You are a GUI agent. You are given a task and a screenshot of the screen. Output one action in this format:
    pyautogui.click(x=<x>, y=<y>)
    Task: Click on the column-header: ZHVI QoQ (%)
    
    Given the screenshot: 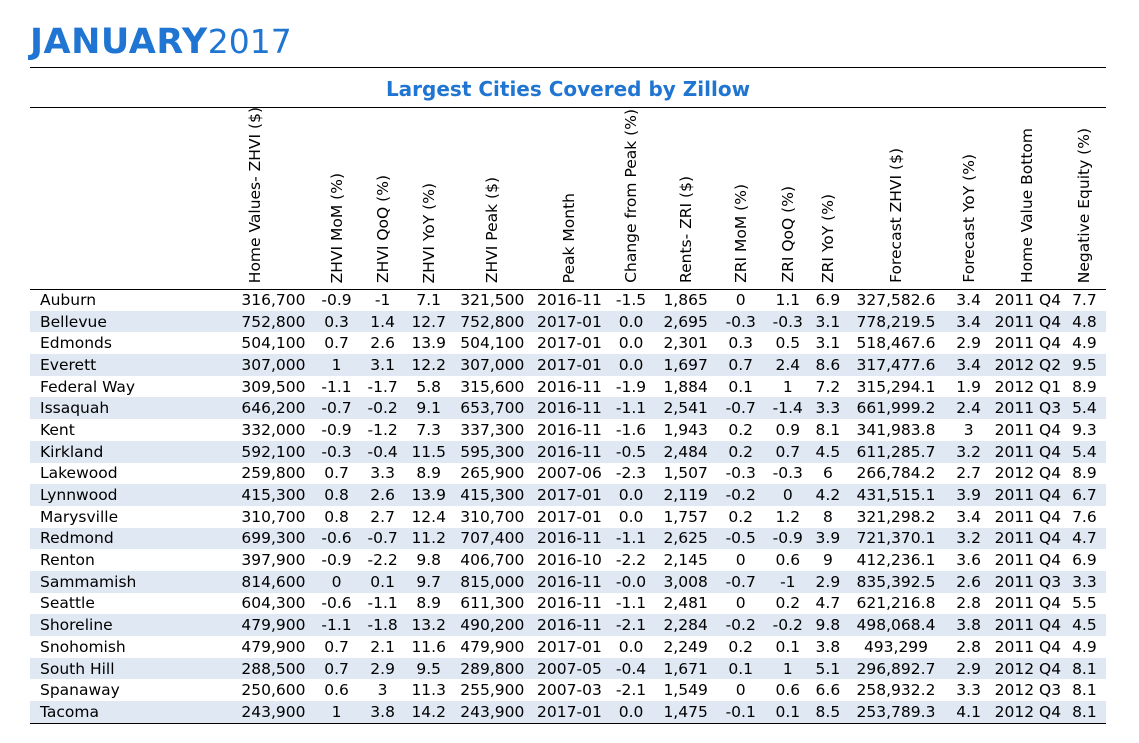 What is the action you would take?
    pyautogui.click(x=383, y=198)
    